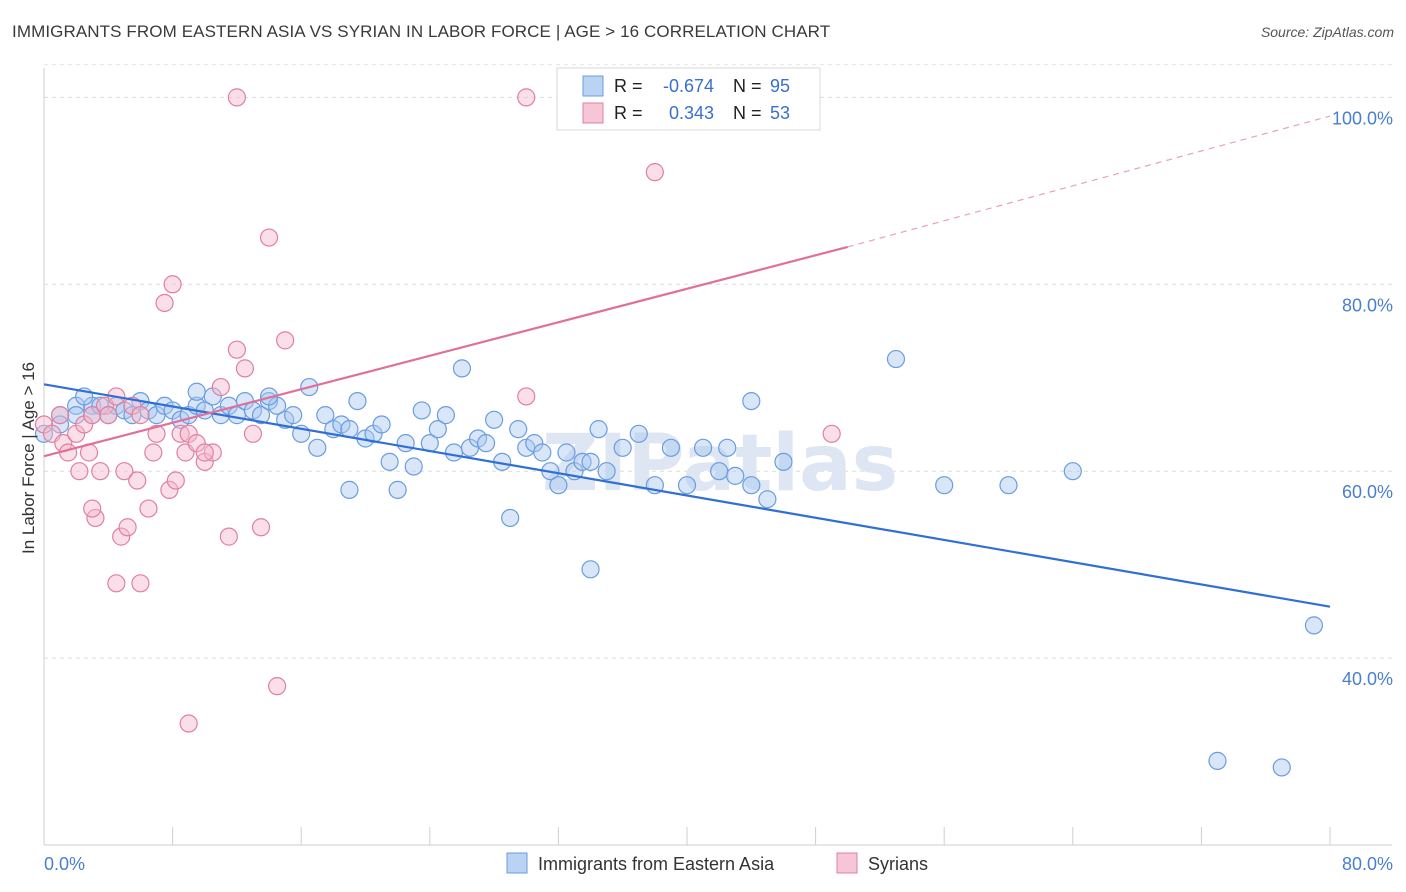 The image size is (1406, 892). I want to click on syrian-swatch, so click(593, 113).